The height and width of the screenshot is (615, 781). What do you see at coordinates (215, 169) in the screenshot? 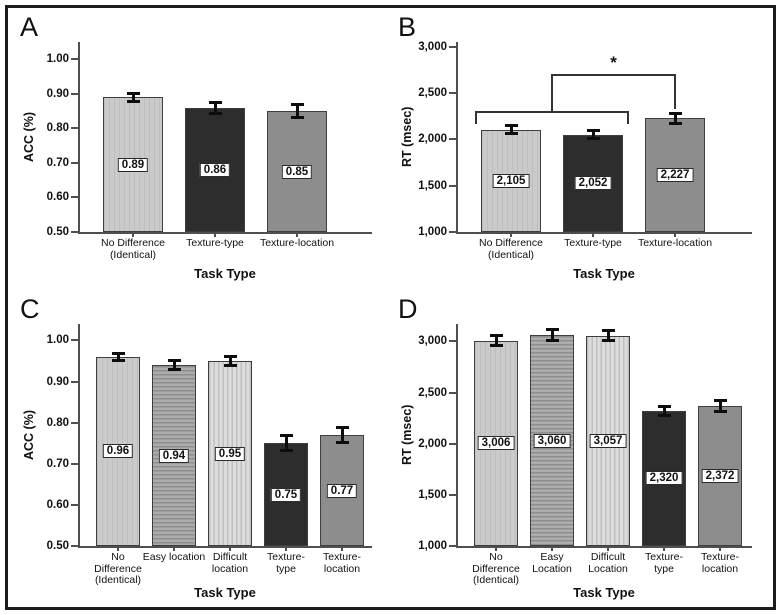
I see `bar-value-label: 0.86` at bounding box center [215, 169].